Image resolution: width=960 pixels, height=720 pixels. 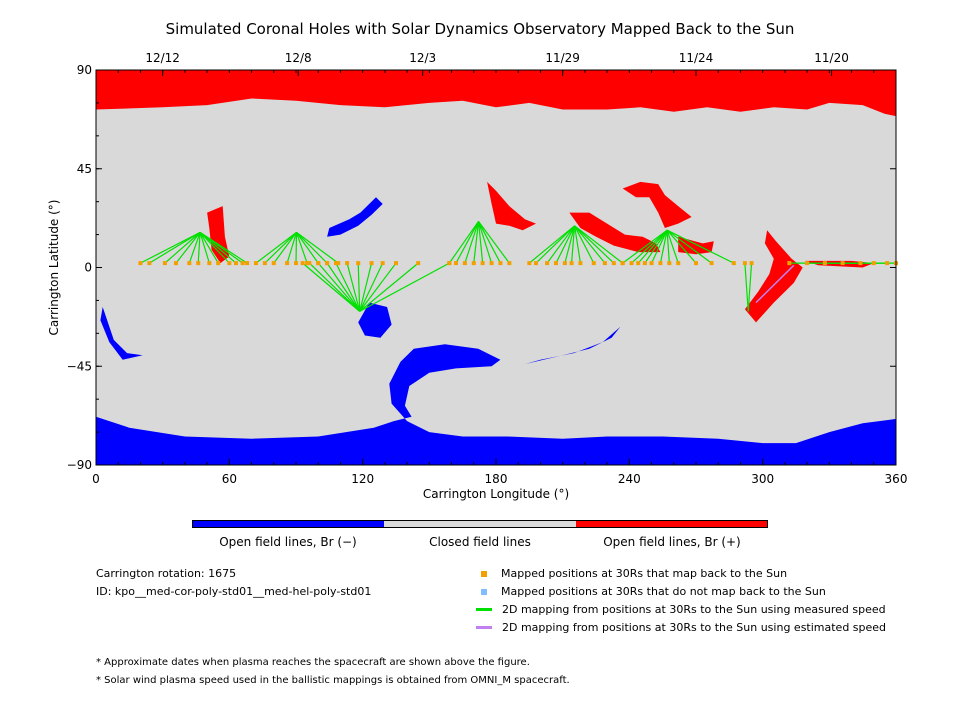 I want to click on date-tick-label-5: 11/20, so click(x=831, y=58).